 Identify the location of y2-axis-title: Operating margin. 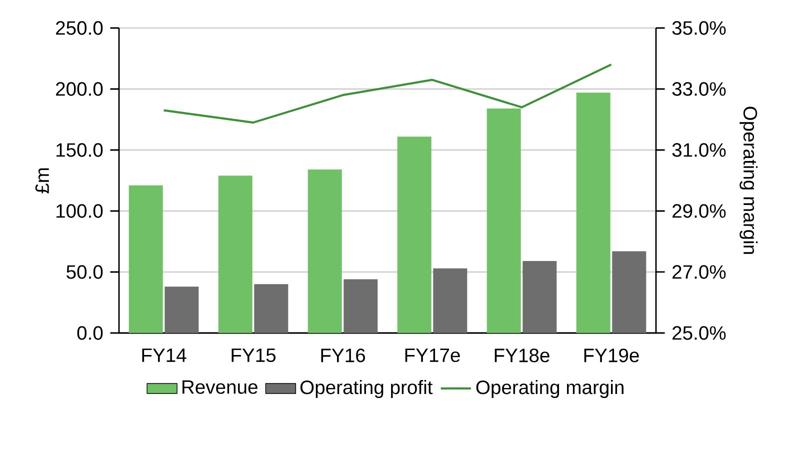
(749, 180).